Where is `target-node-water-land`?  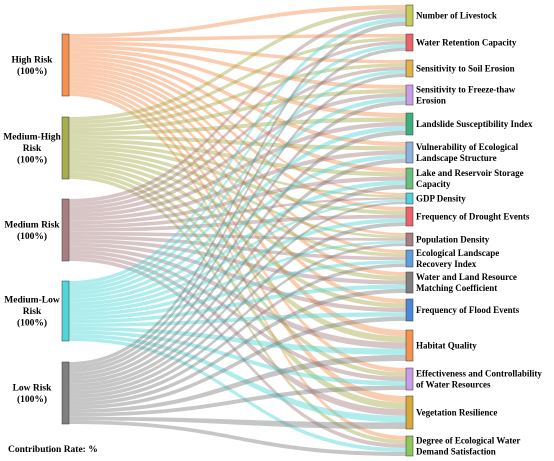
target-node-water-land is located at coordinates (409, 282).